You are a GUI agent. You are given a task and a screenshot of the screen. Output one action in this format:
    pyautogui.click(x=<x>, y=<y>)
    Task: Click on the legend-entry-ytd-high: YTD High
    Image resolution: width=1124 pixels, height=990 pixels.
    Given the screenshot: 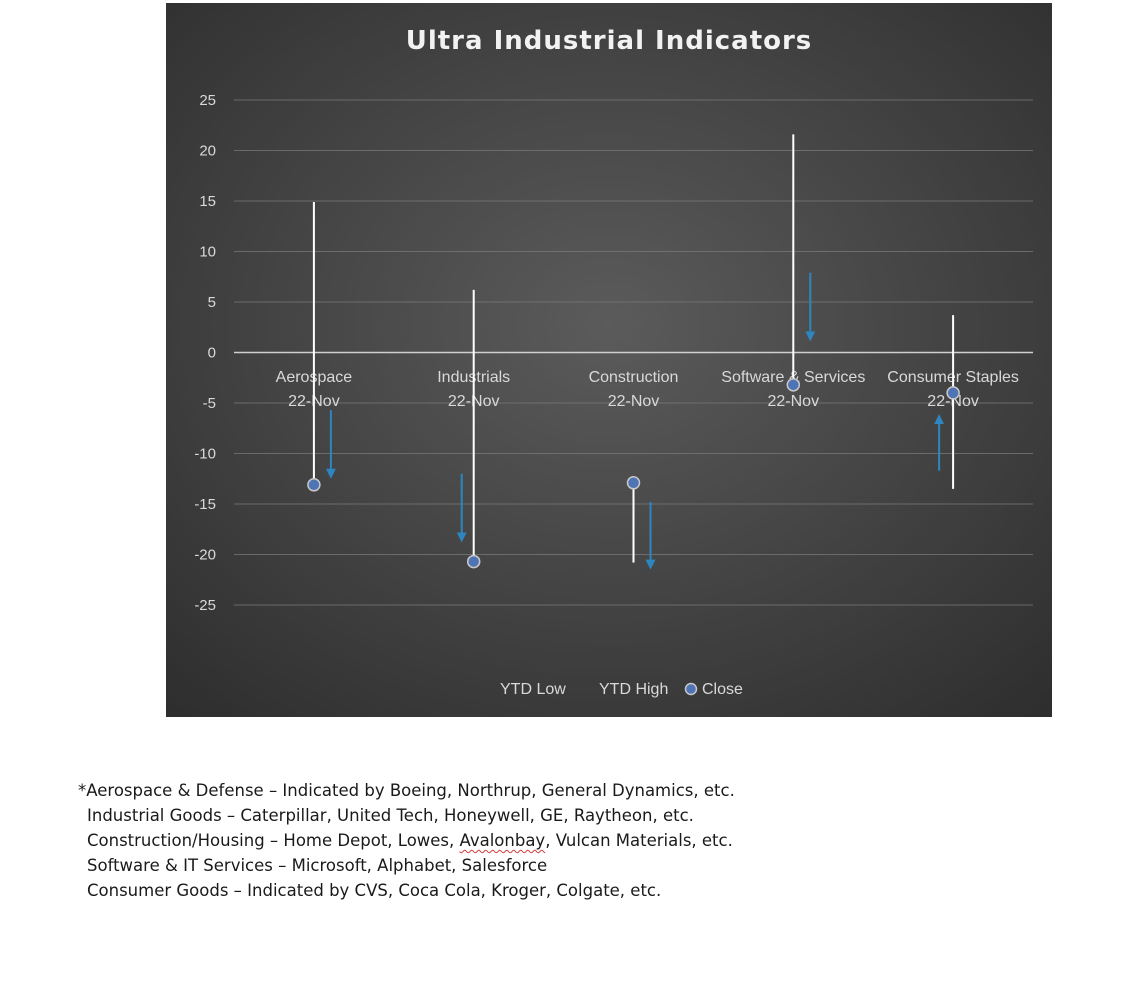 What is the action you would take?
    pyautogui.click(x=633, y=689)
    